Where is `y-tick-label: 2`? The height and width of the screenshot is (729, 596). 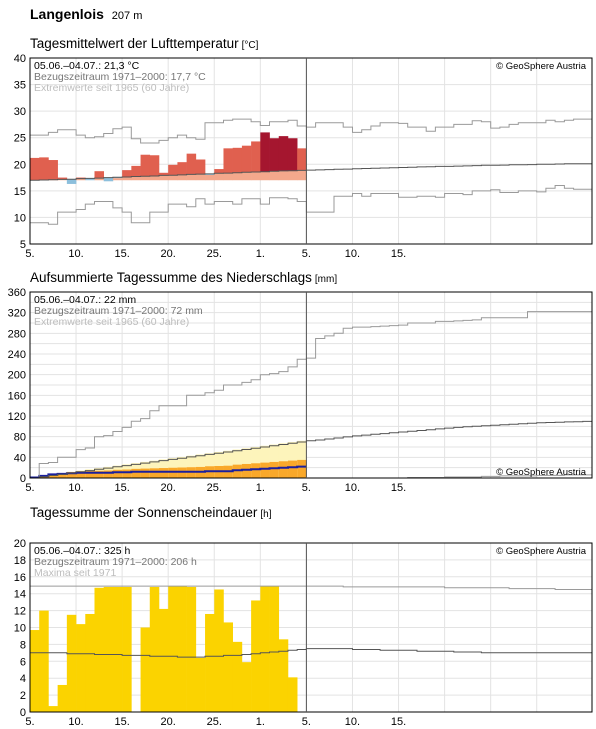 y-tick-label: 2 is located at coordinates (23, 696).